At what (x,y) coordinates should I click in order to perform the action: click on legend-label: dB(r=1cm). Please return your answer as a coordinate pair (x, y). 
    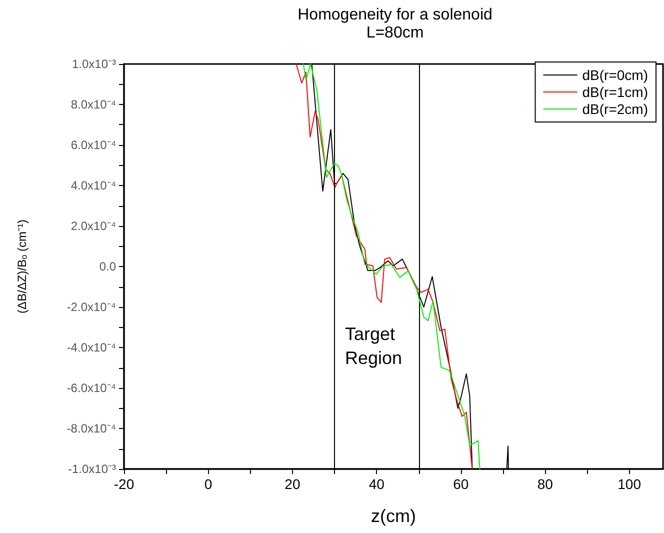
    Looking at the image, I should click on (615, 92).